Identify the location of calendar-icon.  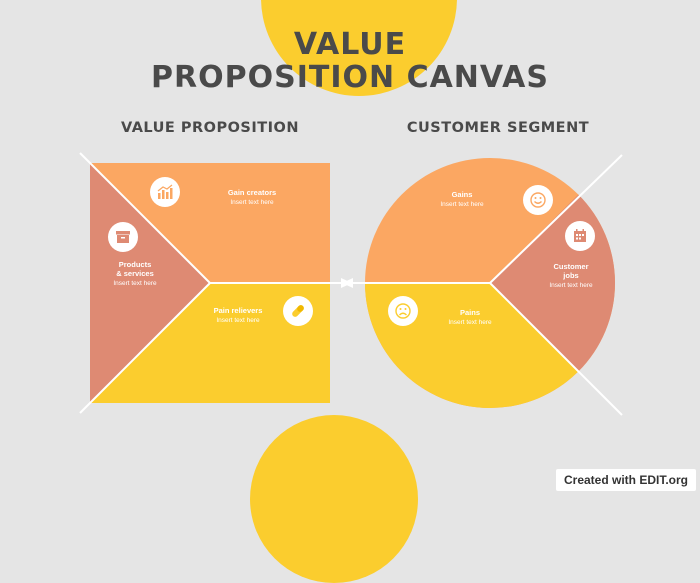
(580, 236).